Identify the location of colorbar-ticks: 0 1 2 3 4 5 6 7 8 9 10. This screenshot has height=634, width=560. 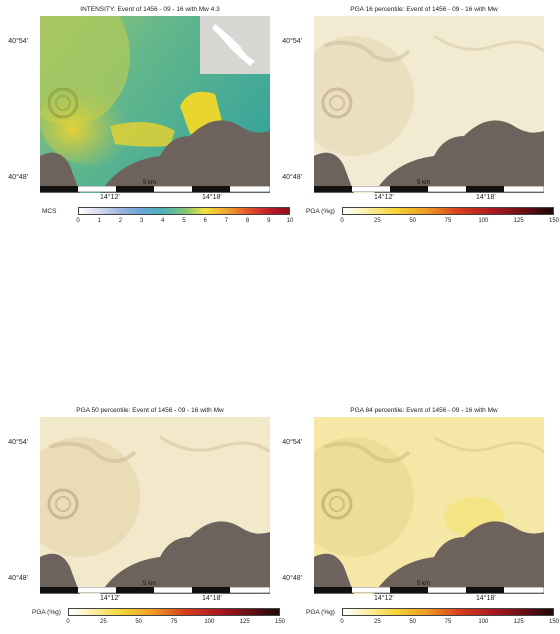
(184, 222).